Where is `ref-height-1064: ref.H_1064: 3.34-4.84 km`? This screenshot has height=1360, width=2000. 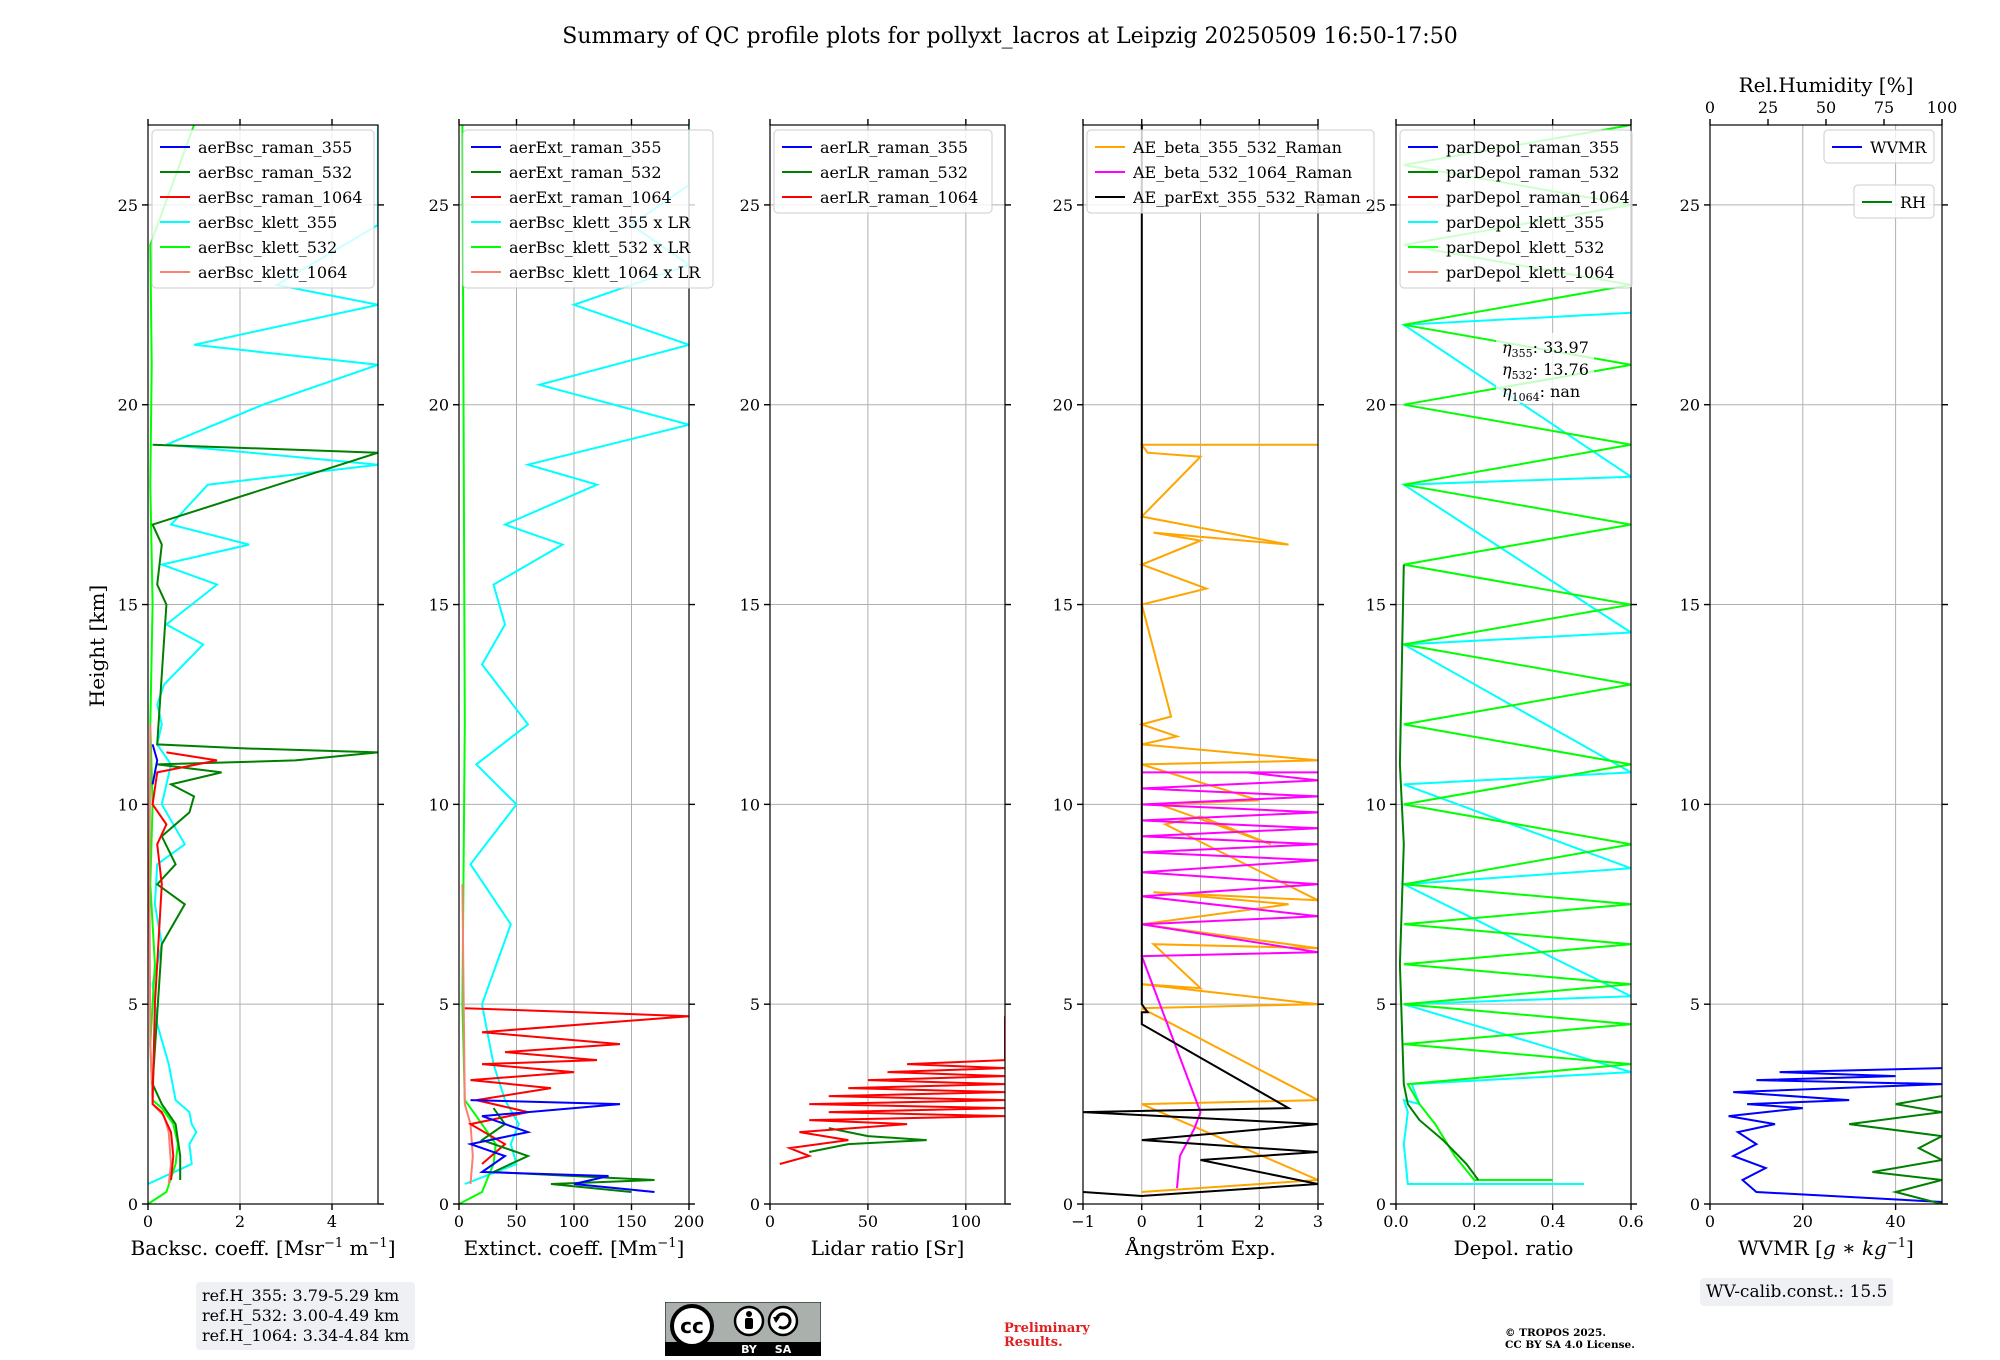 ref-height-1064: ref.H_1064: 3.34-4.84 km is located at coordinates (306, 1335).